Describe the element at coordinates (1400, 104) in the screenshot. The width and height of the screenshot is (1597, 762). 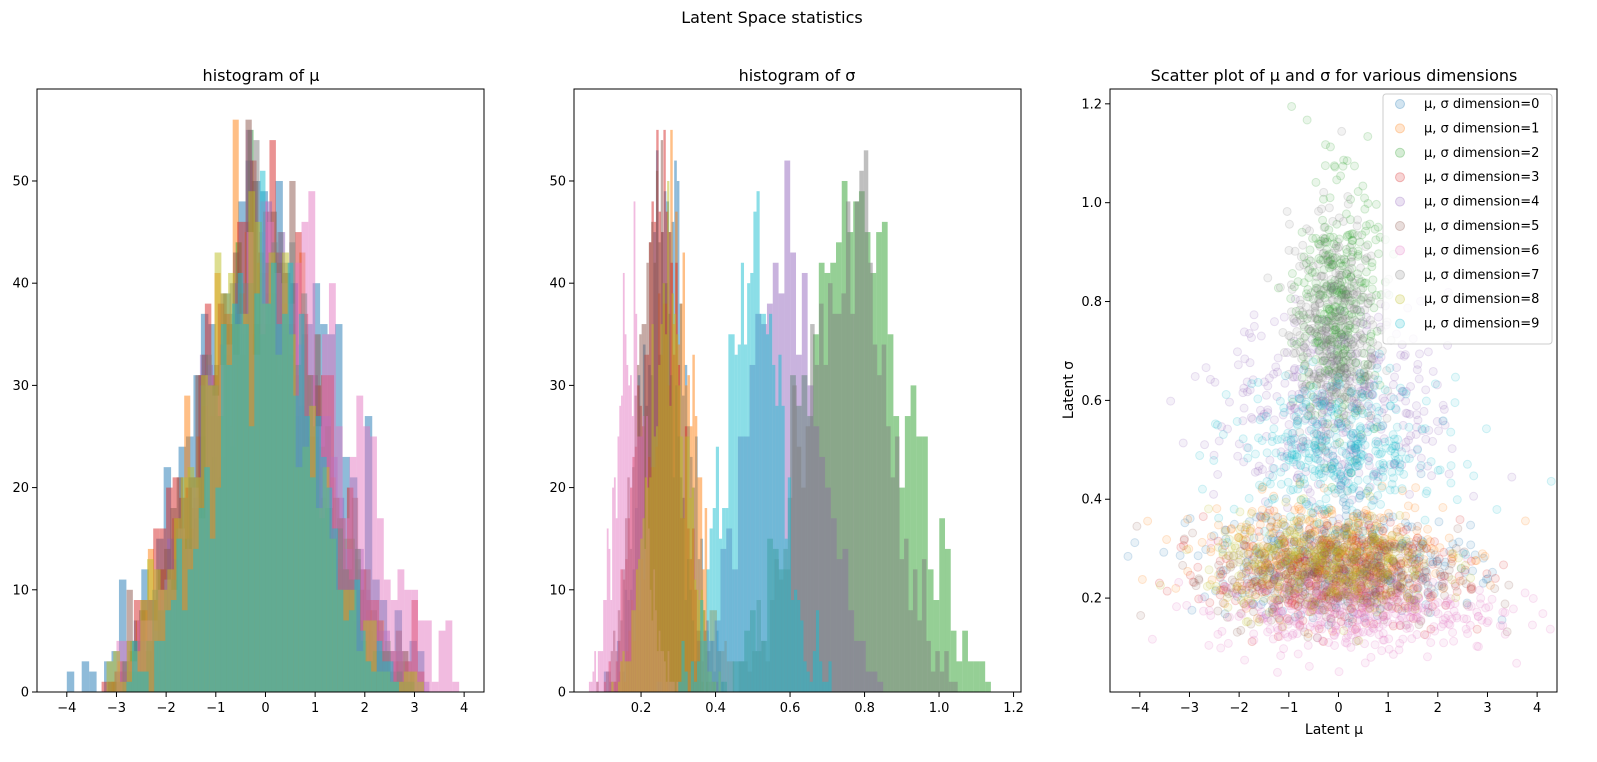
I see `legend-marker` at that location.